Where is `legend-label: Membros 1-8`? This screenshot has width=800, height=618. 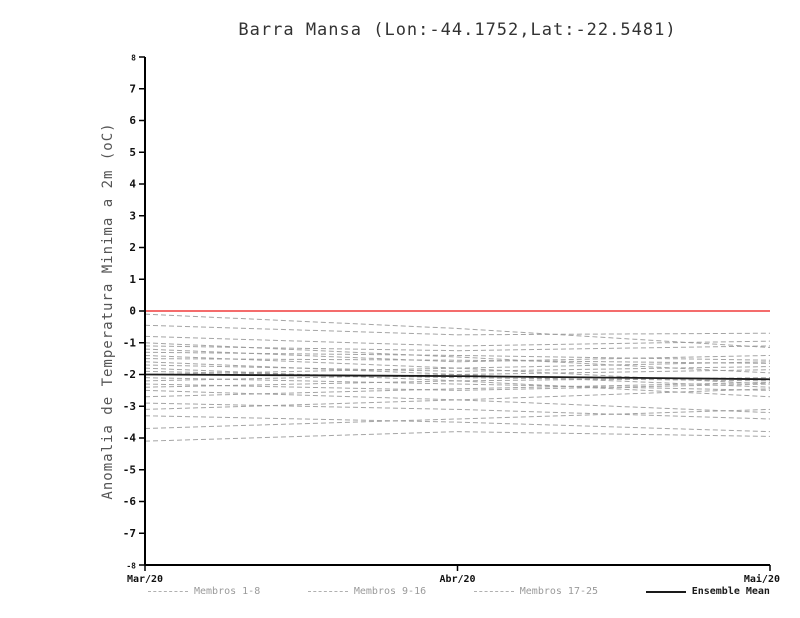
legend-label: Membros 1-8 is located at coordinates (227, 591).